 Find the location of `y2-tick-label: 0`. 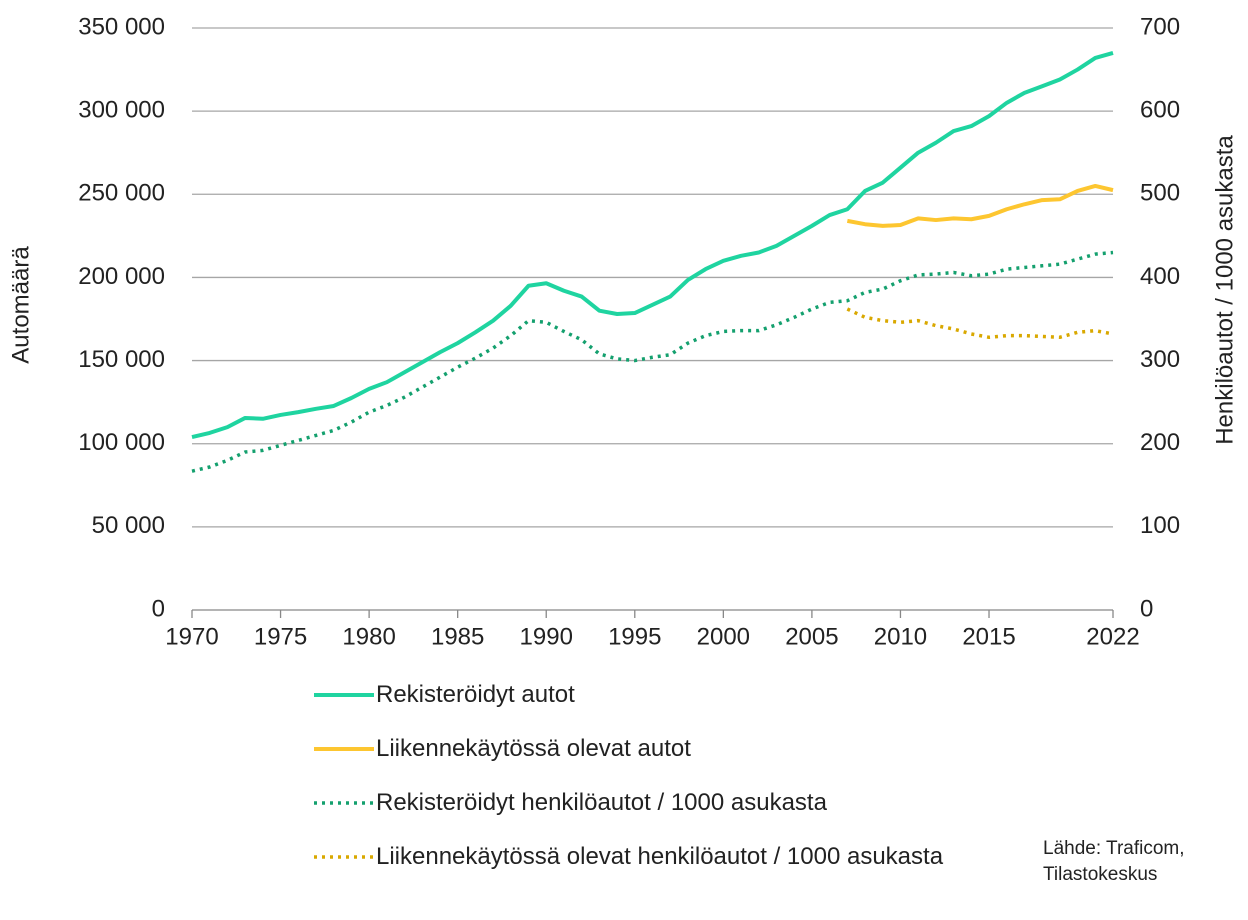

y2-tick-label: 0 is located at coordinates (1146, 608).